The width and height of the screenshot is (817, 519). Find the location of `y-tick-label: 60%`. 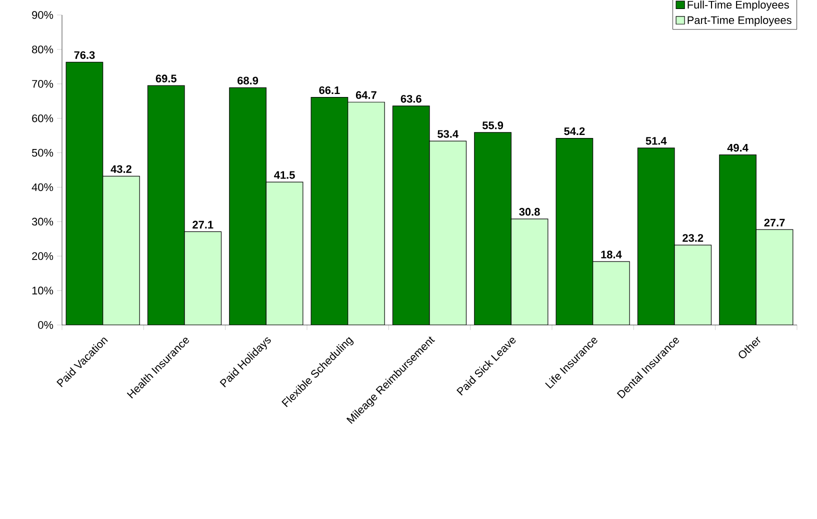

y-tick-label: 60% is located at coordinates (43, 118).